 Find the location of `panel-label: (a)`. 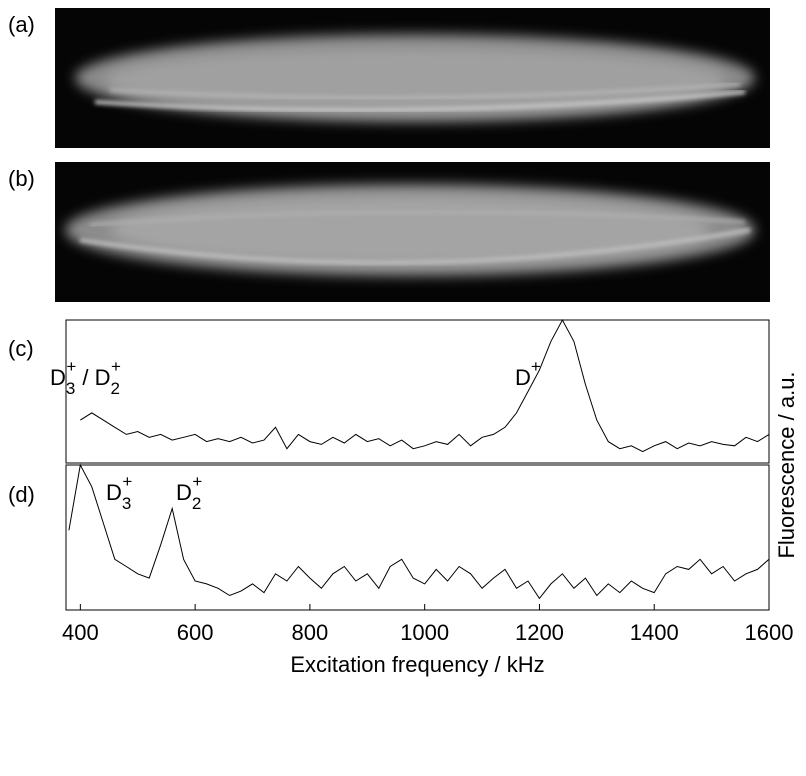

panel-label: (a) is located at coordinates (21, 24).